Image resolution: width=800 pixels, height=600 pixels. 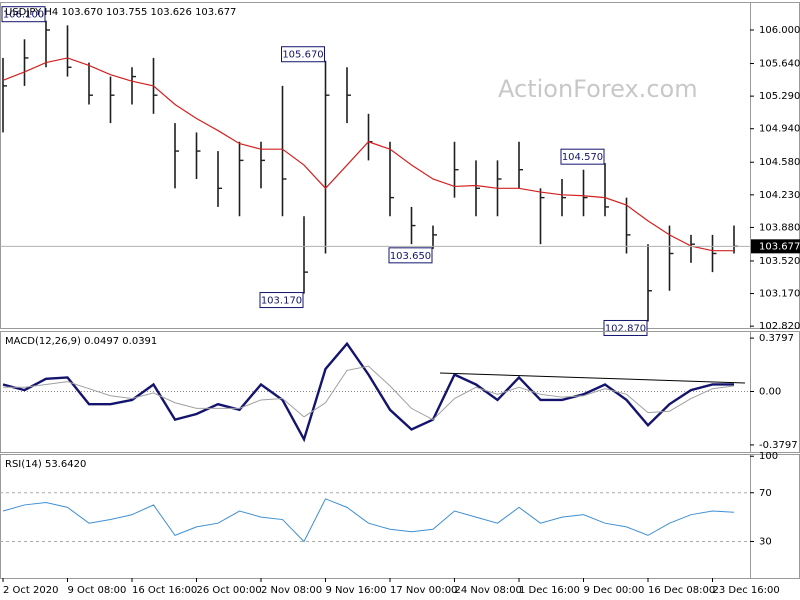 What do you see at coordinates (423, 590) in the screenshot?
I see `x-tick-label: 17 Nov 00:00` at bounding box center [423, 590].